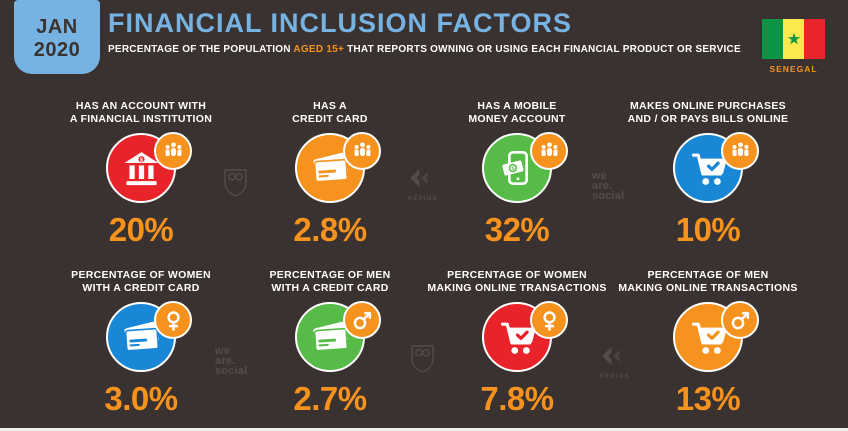  Describe the element at coordinates (57, 50) in the screenshot. I see `date-year: 2020` at that location.